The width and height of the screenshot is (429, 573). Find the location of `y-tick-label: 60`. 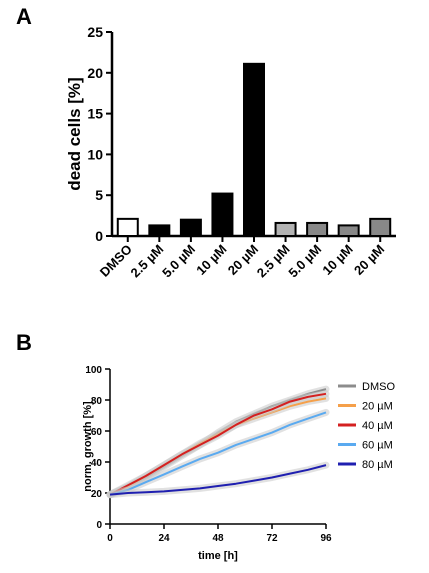

y-tick-label: 60 is located at coordinates (97, 432).